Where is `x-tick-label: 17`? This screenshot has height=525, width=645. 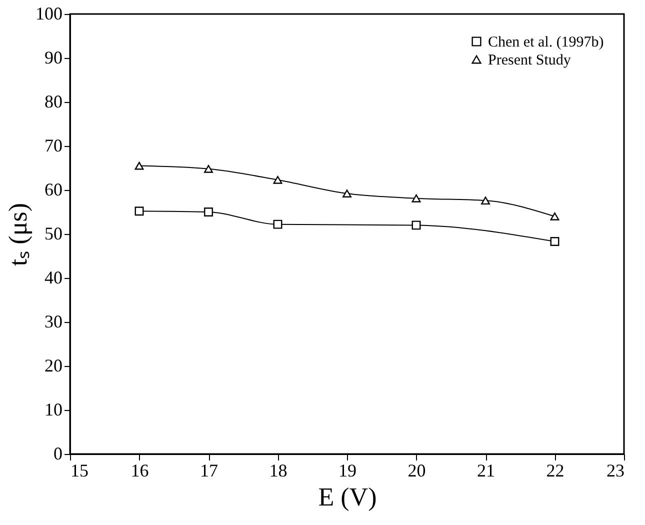 x-tick-label: 17 is located at coordinates (209, 470).